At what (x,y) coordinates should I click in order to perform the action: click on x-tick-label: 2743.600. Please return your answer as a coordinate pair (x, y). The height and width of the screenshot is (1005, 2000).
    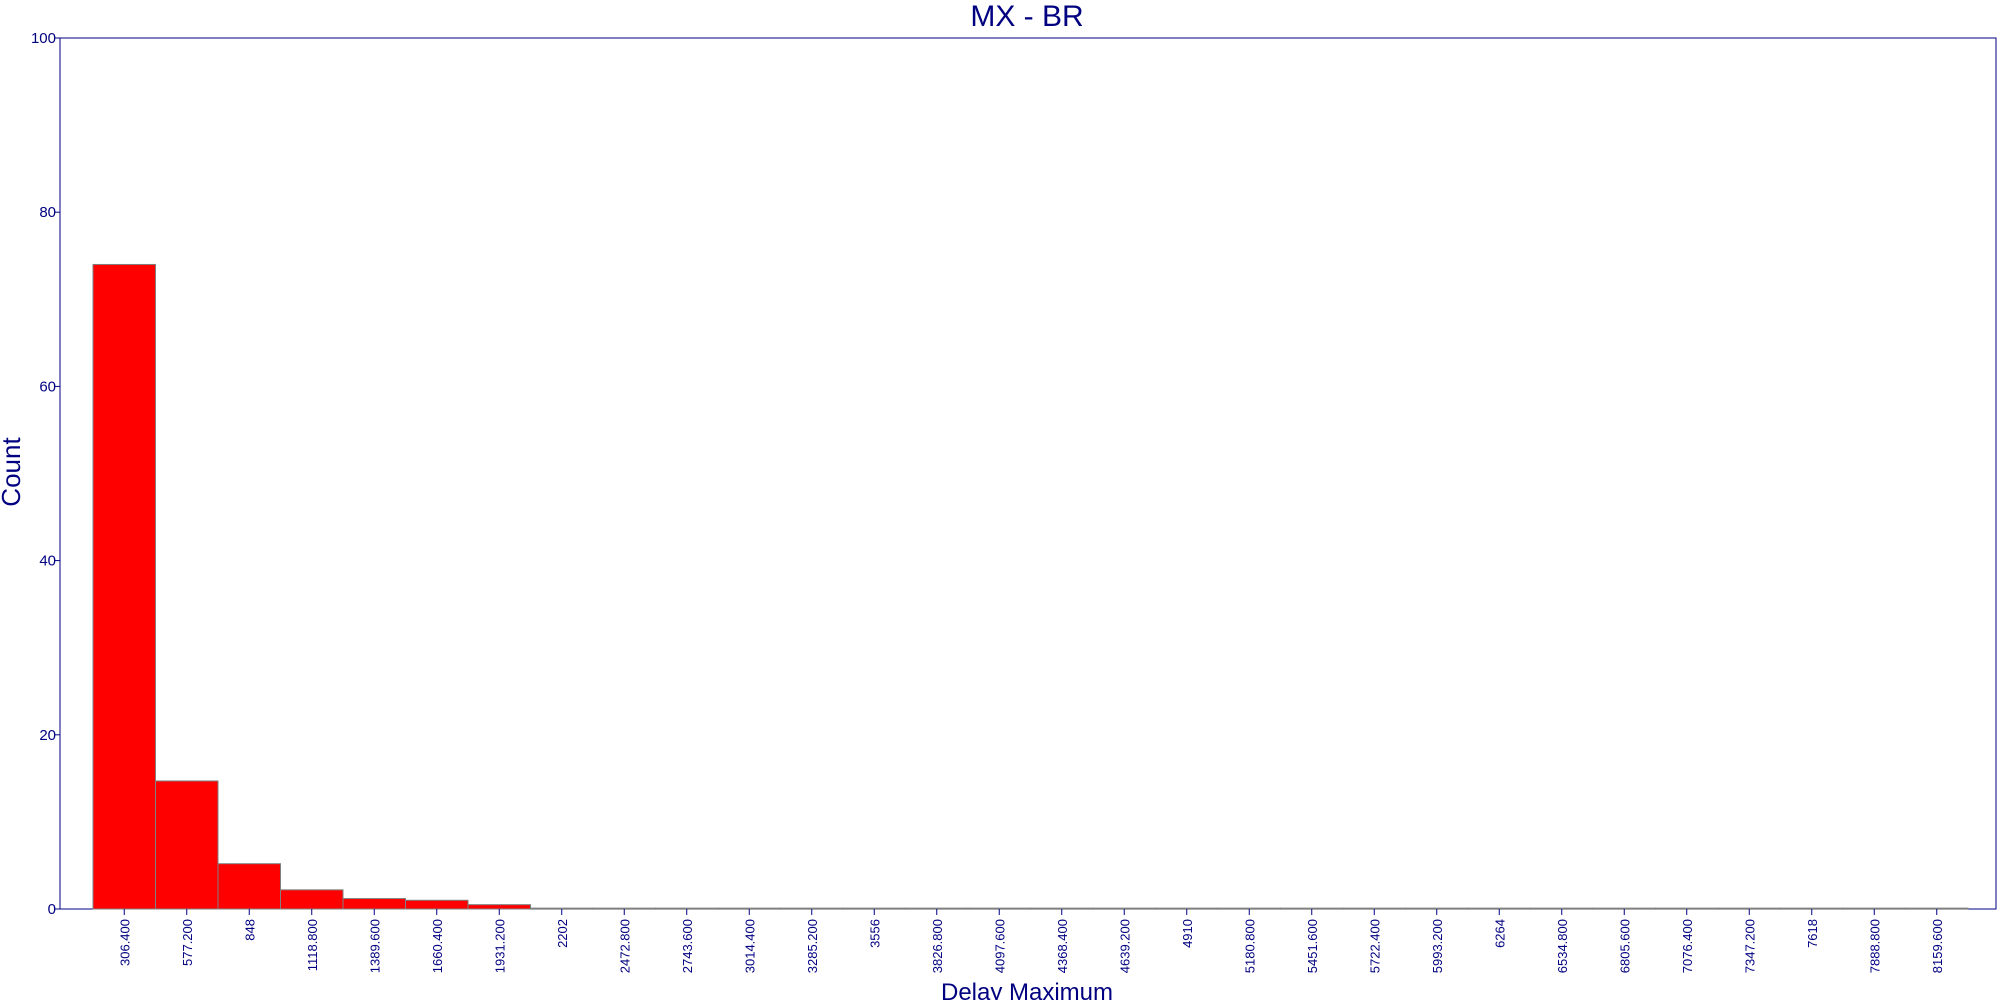
    Looking at the image, I should click on (687, 946).